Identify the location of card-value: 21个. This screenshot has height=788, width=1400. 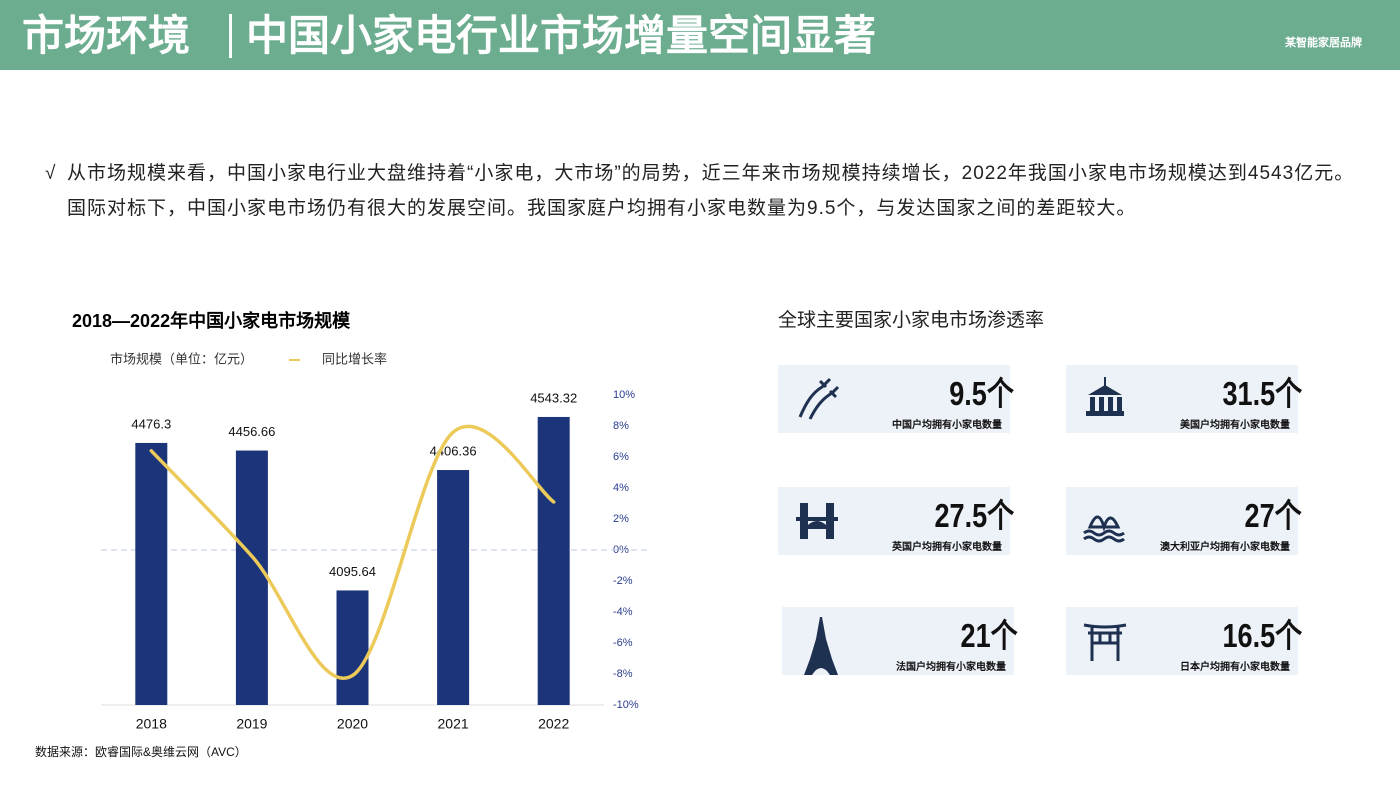
(989, 635).